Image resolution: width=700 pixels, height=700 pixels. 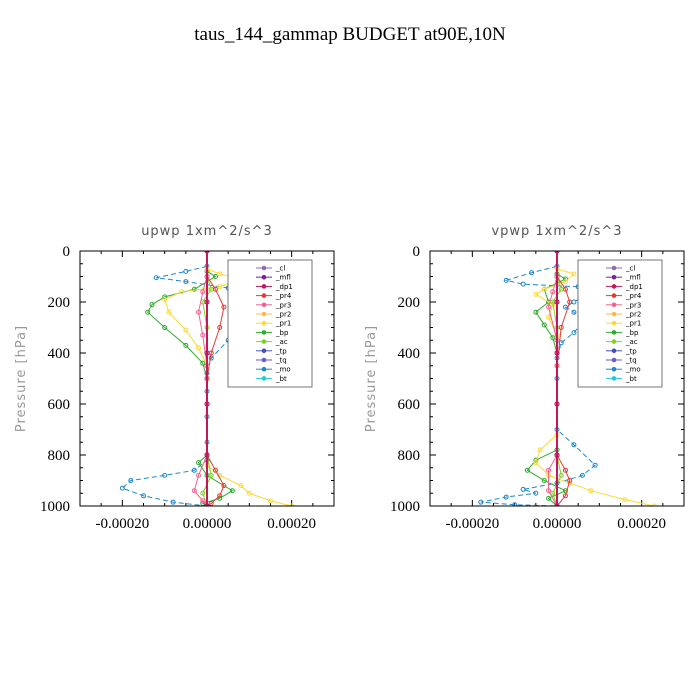 What do you see at coordinates (632, 333) in the screenshot?
I see `vpwp-legend-entry: _bp` at bounding box center [632, 333].